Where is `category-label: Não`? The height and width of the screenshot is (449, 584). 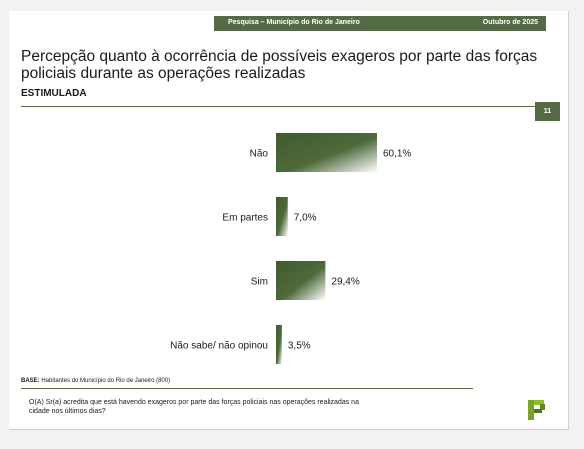 category-label: Não is located at coordinates (259, 154).